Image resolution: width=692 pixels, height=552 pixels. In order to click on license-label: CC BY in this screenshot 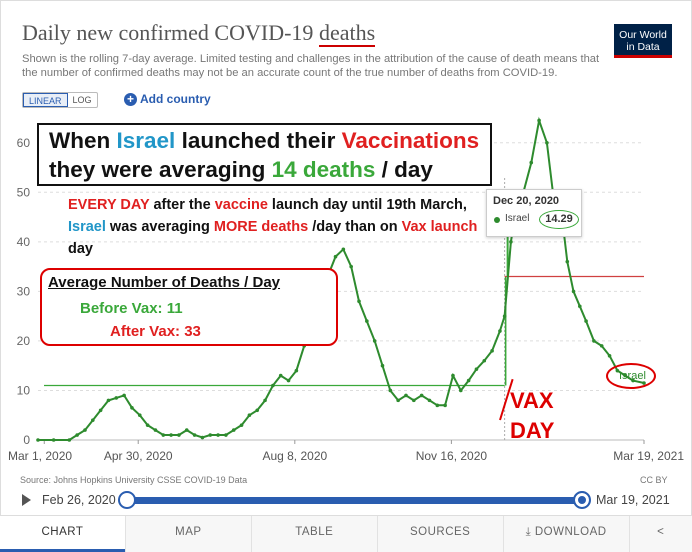, I will do `click(654, 480)`.